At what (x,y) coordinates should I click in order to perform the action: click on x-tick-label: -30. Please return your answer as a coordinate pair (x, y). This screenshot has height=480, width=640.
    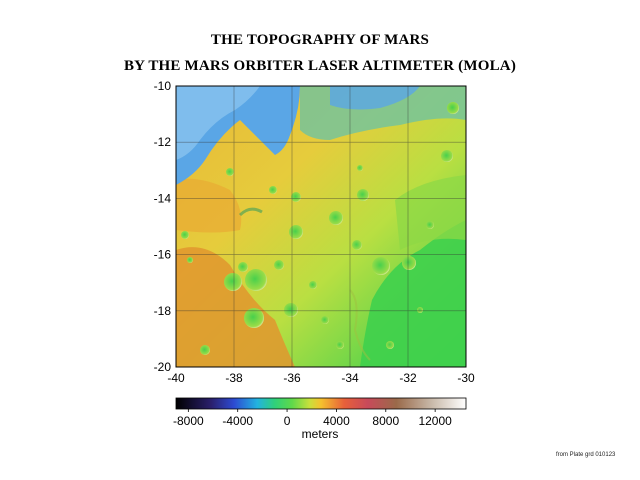
    Looking at the image, I should click on (466, 378).